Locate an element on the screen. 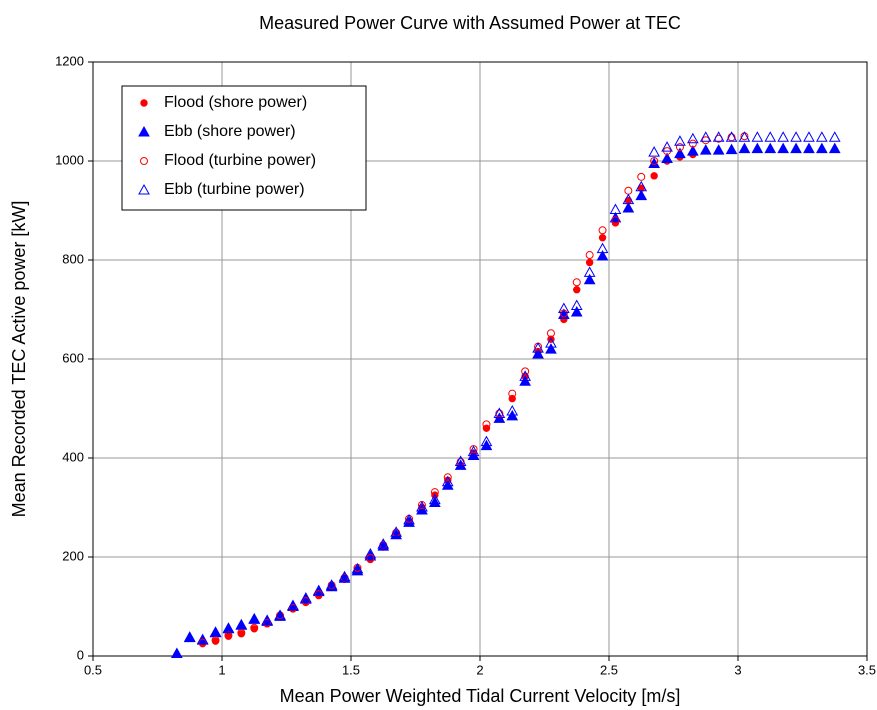 Image resolution: width=877 pixels, height=710 pixels. y-axis-label: Mean Recorded TEC Active power [kW] is located at coordinates (19, 359).